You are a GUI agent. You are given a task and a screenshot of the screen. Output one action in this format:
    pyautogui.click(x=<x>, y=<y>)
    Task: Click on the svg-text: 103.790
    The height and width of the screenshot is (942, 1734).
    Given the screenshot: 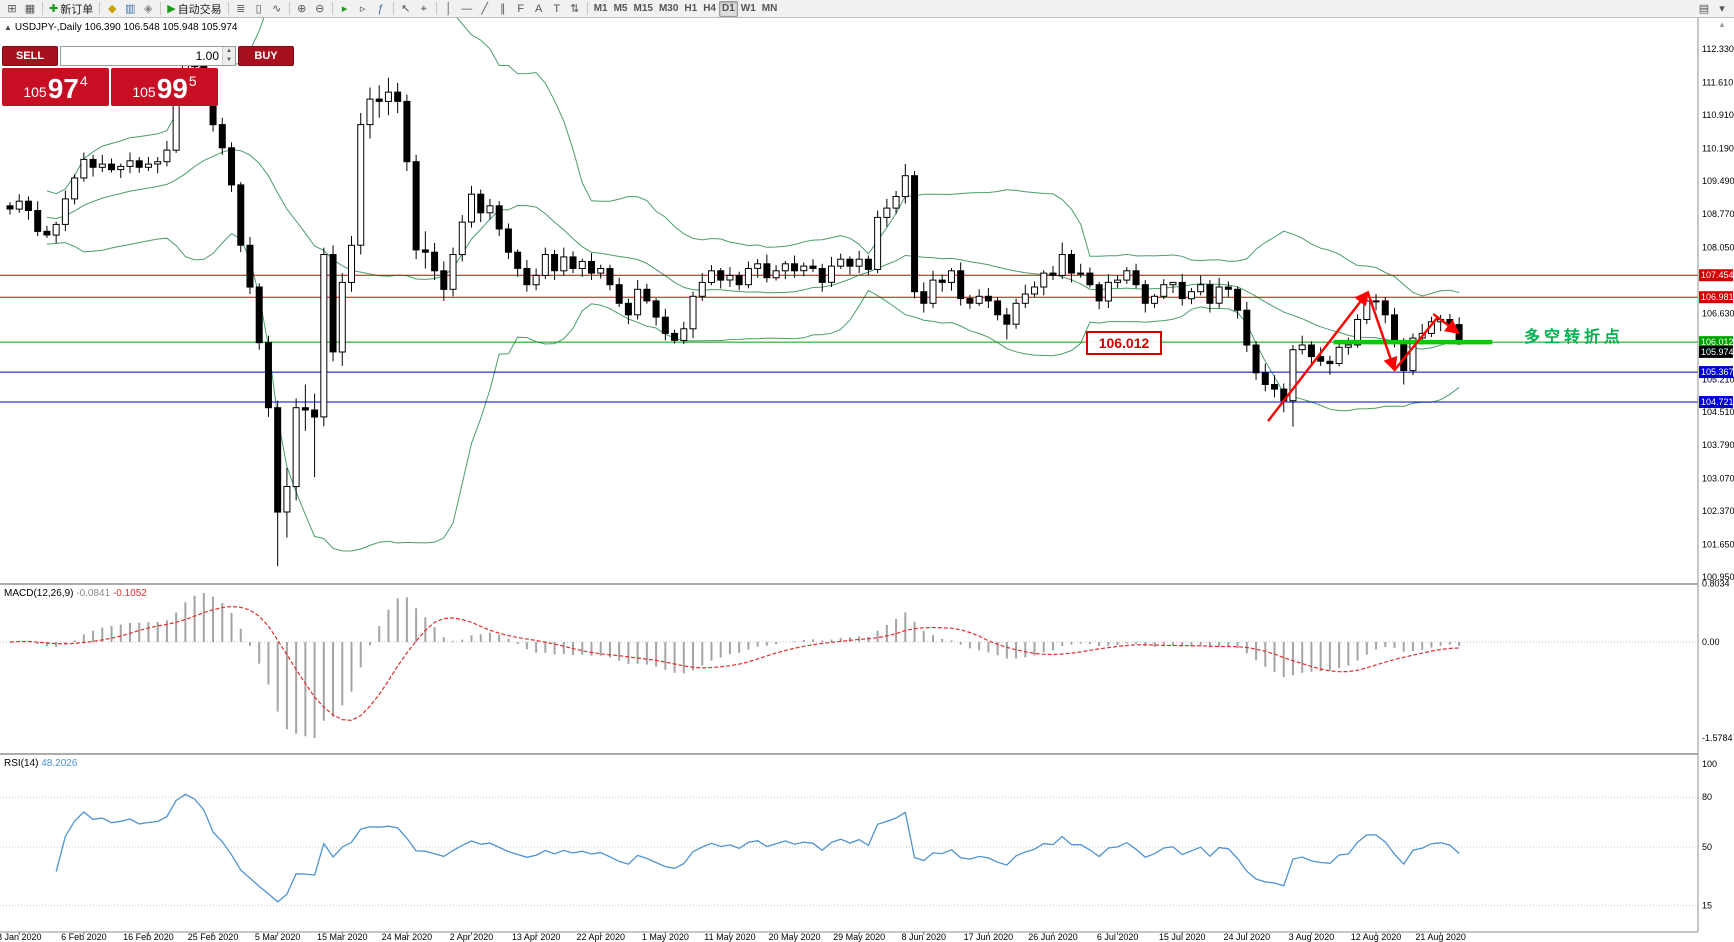 What is the action you would take?
    pyautogui.click(x=1718, y=445)
    